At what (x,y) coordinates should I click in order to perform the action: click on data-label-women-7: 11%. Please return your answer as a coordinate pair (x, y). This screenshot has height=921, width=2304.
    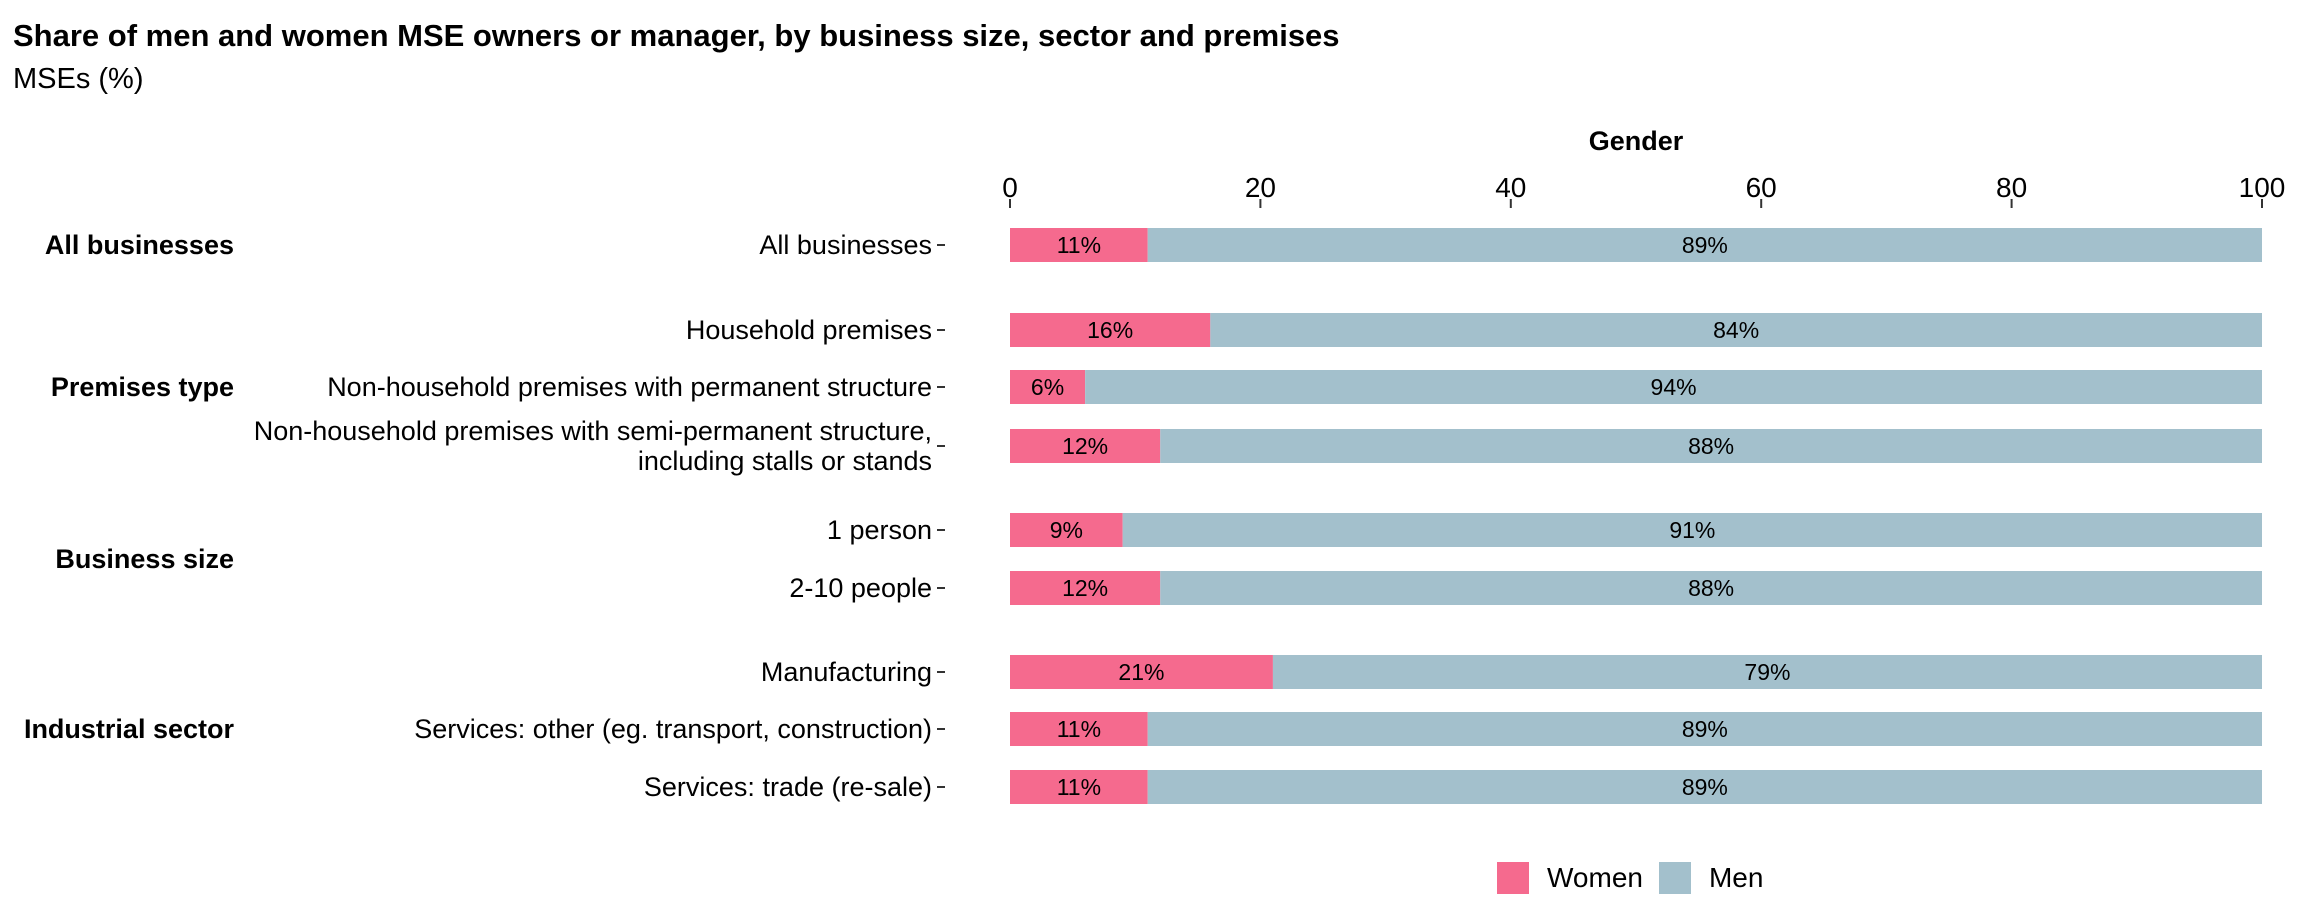
    Looking at the image, I should click on (1079, 729).